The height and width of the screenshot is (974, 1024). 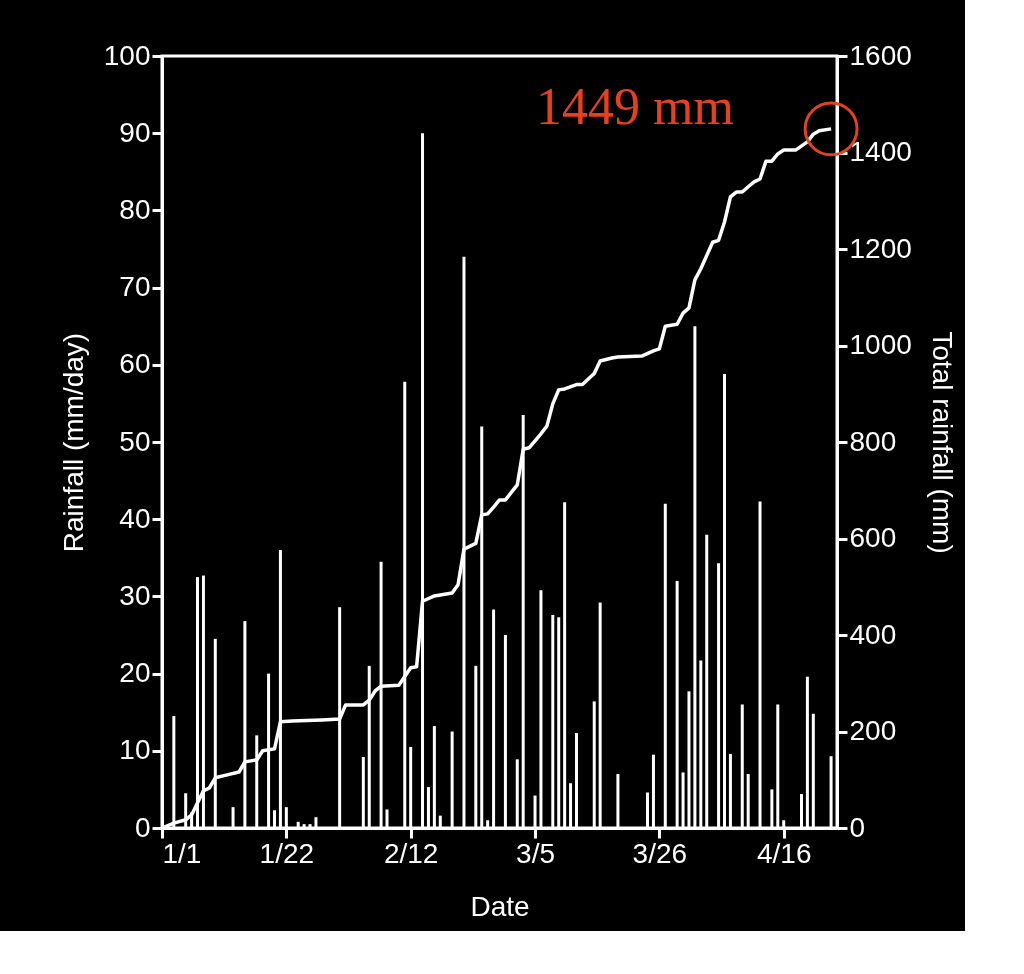 What do you see at coordinates (784, 853) in the screenshot?
I see `x-tick-label: 4/16` at bounding box center [784, 853].